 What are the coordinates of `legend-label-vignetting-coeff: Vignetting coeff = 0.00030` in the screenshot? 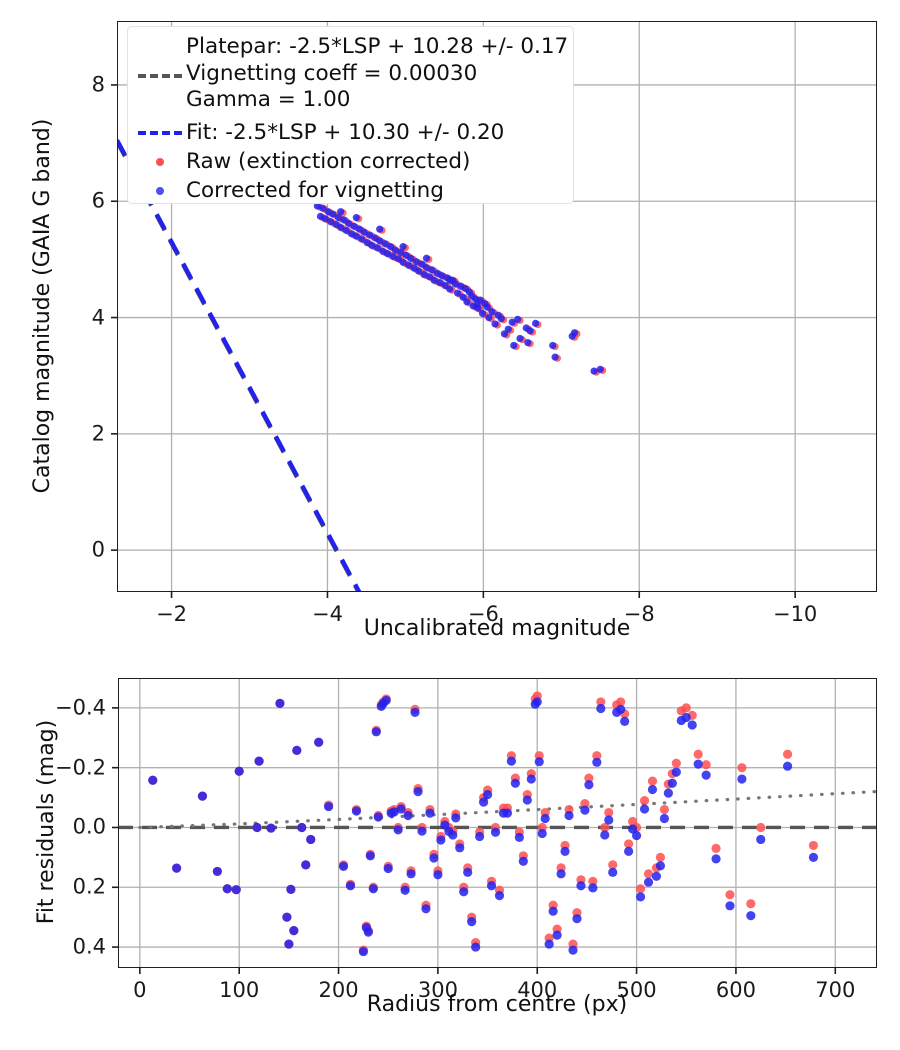 It's located at (332, 73).